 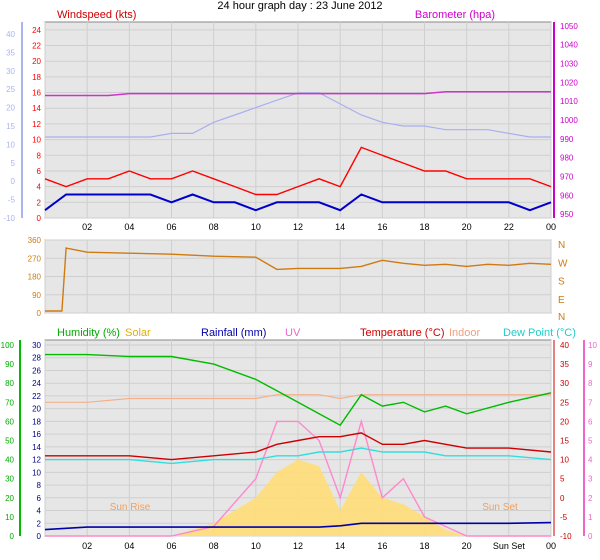 I want to click on temp-axis-tick: 30, so click(x=564, y=383).